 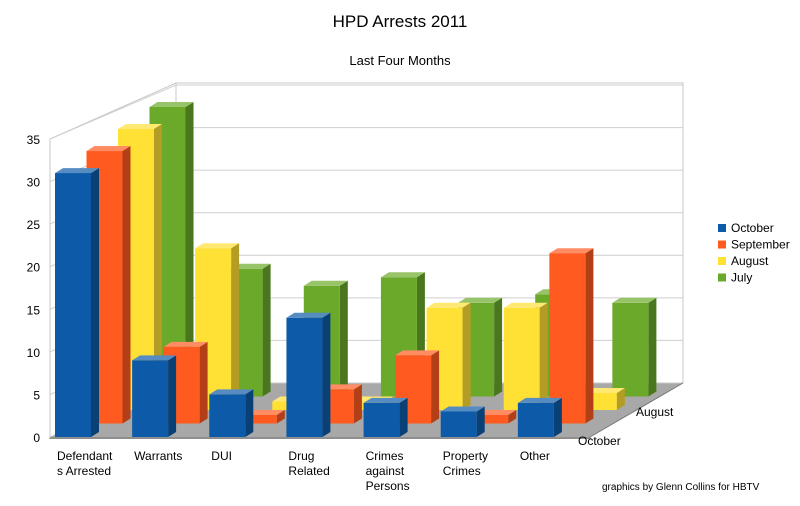 What do you see at coordinates (34, 353) in the screenshot?
I see `y-tick-label: 10` at bounding box center [34, 353].